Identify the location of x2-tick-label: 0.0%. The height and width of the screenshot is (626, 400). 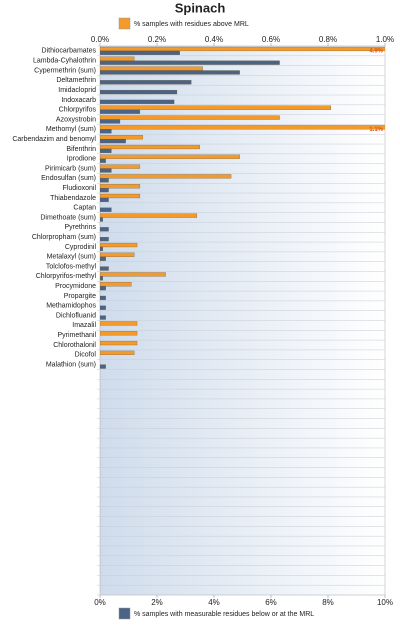
(100, 39).